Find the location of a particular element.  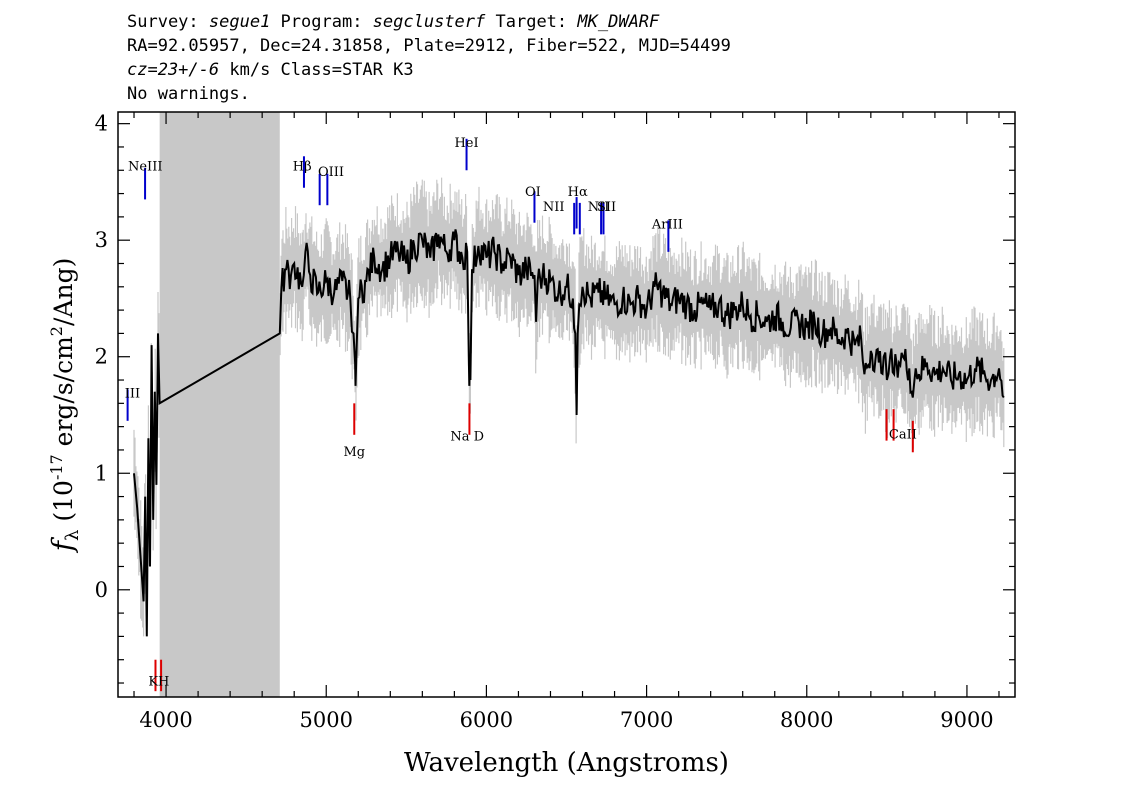

masked-wavelength-region is located at coordinates (219, 404).